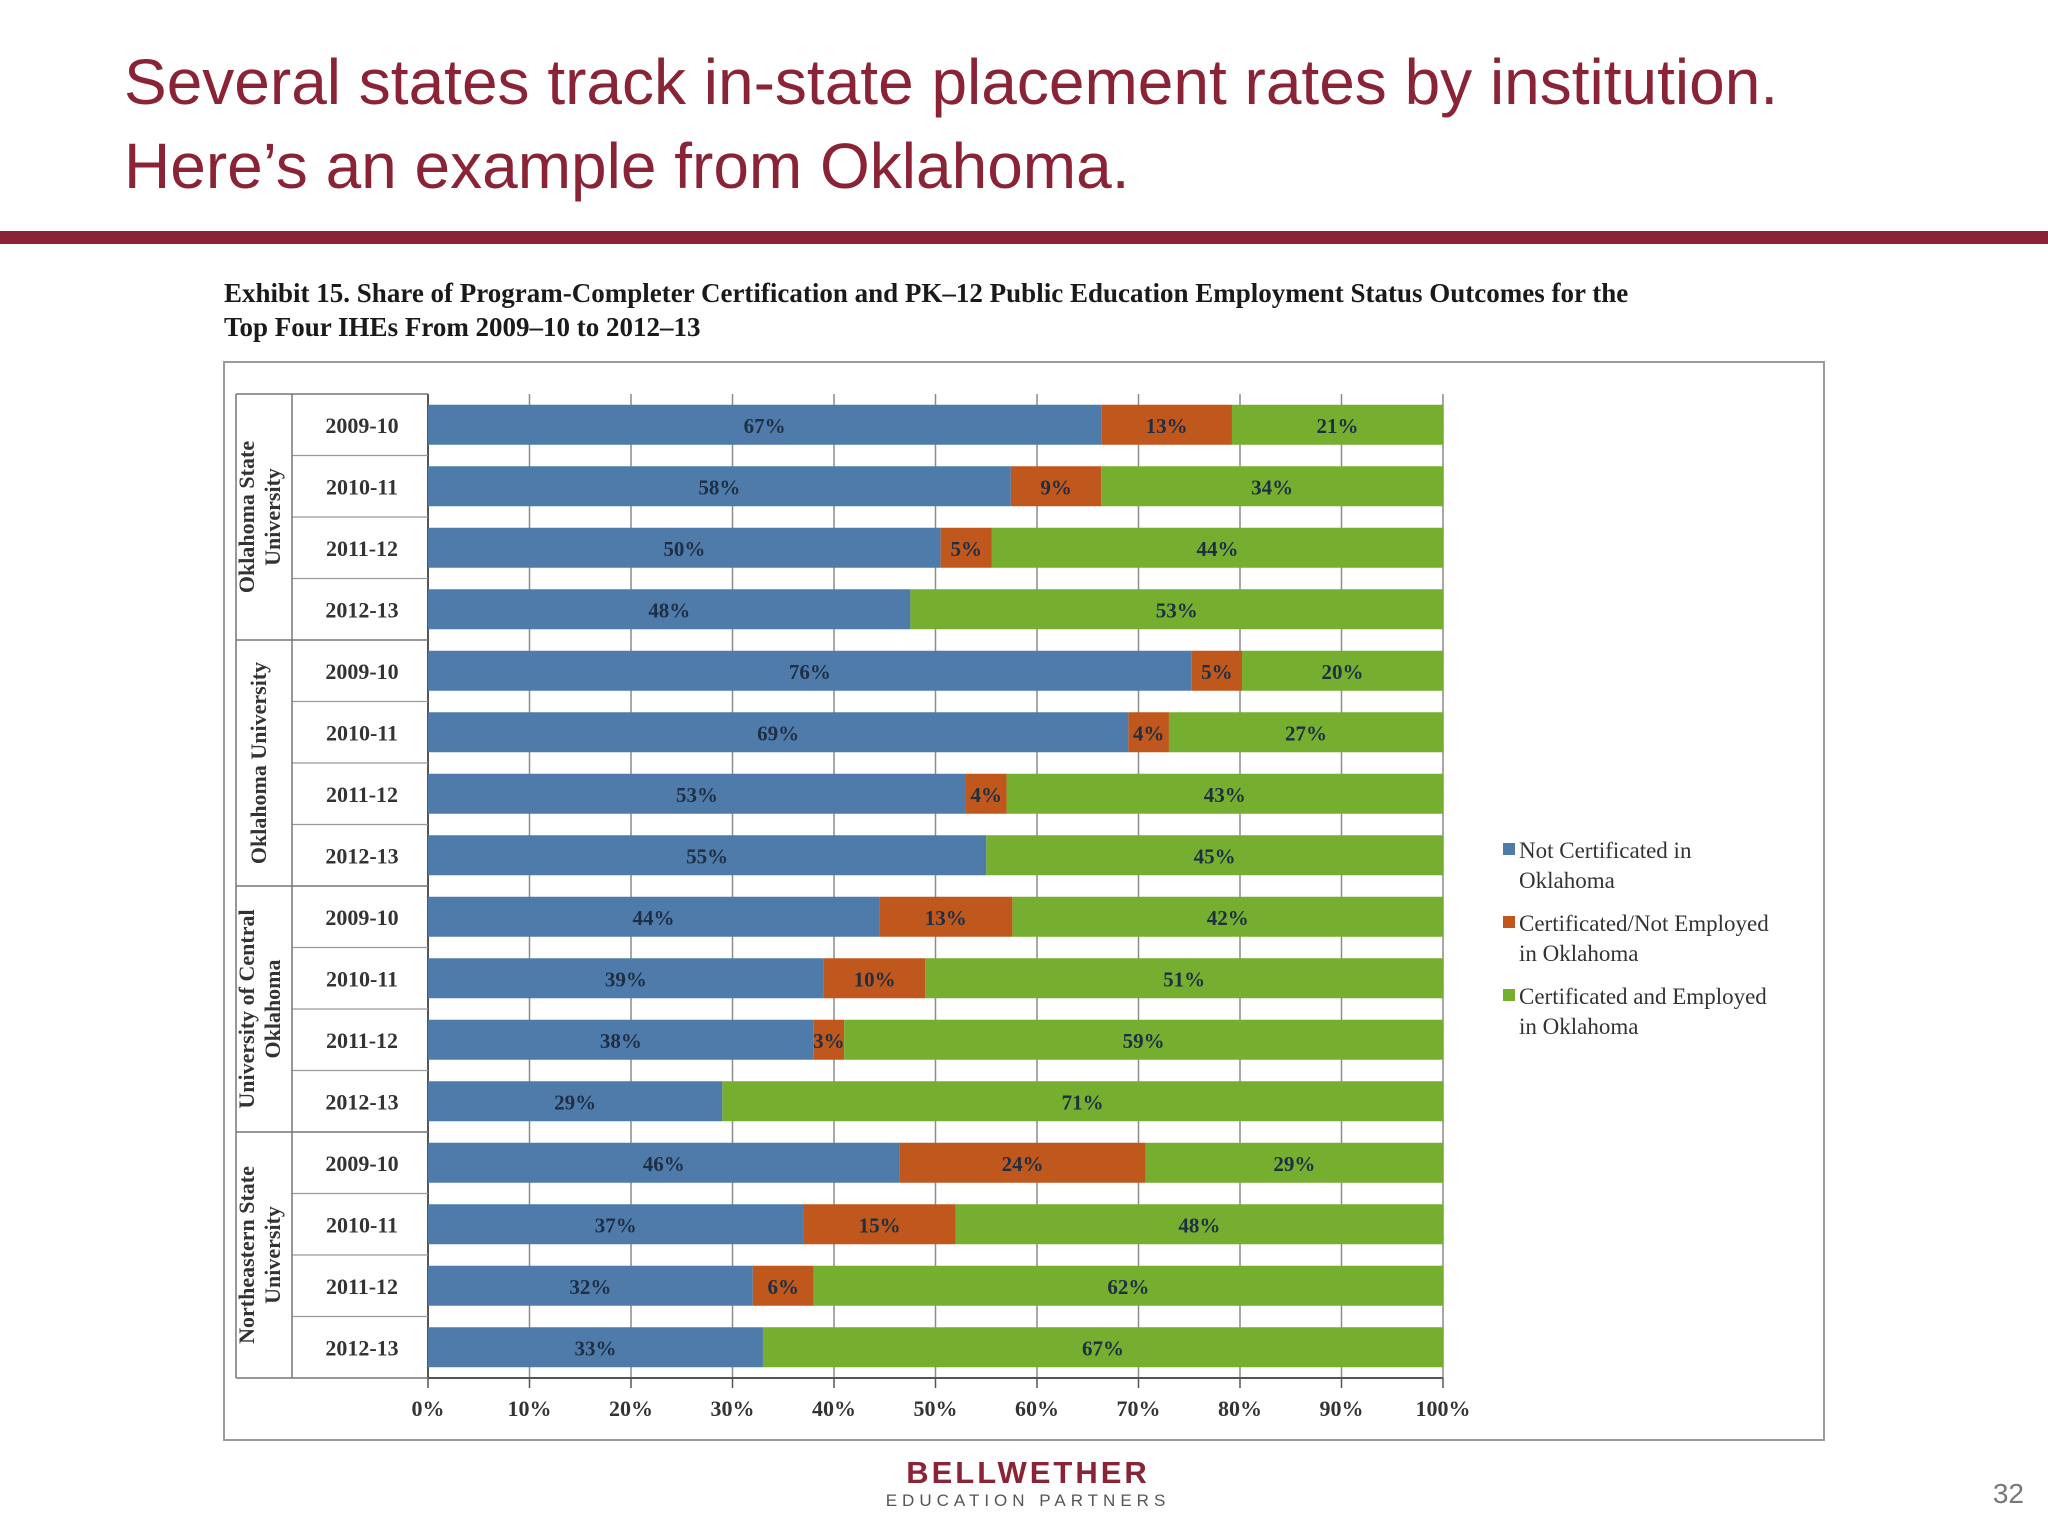 This screenshot has width=2048, height=1536. I want to click on data-label: 69%, so click(778, 733).